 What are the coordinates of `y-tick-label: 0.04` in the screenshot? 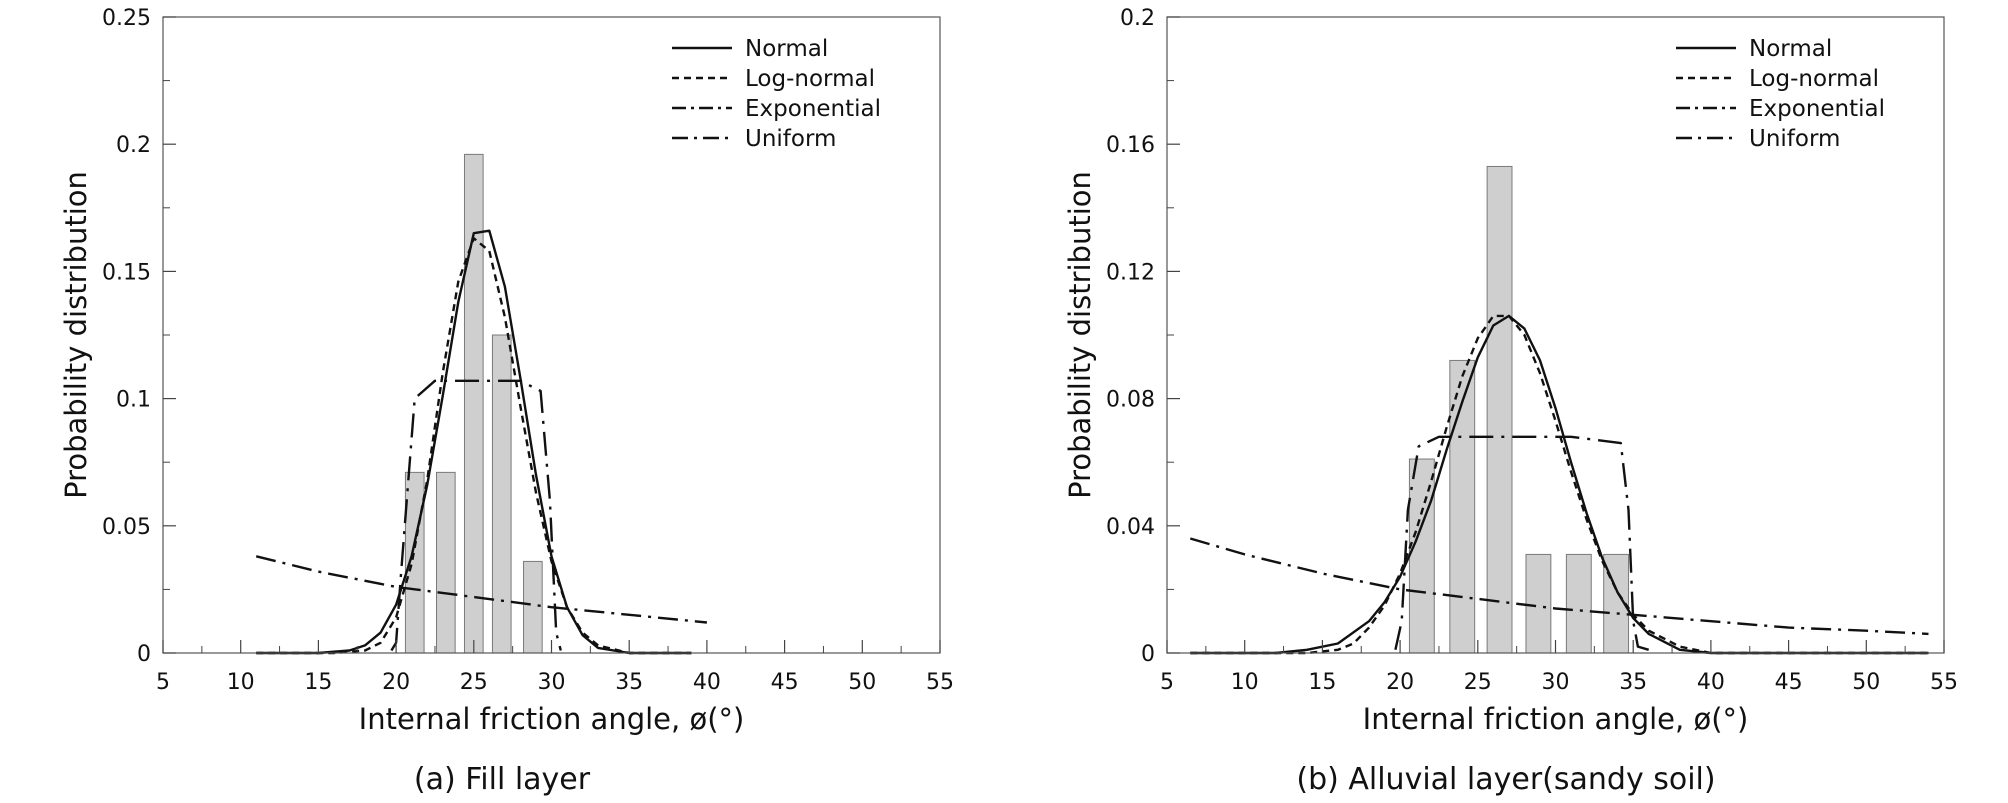 It's located at (1130, 527).